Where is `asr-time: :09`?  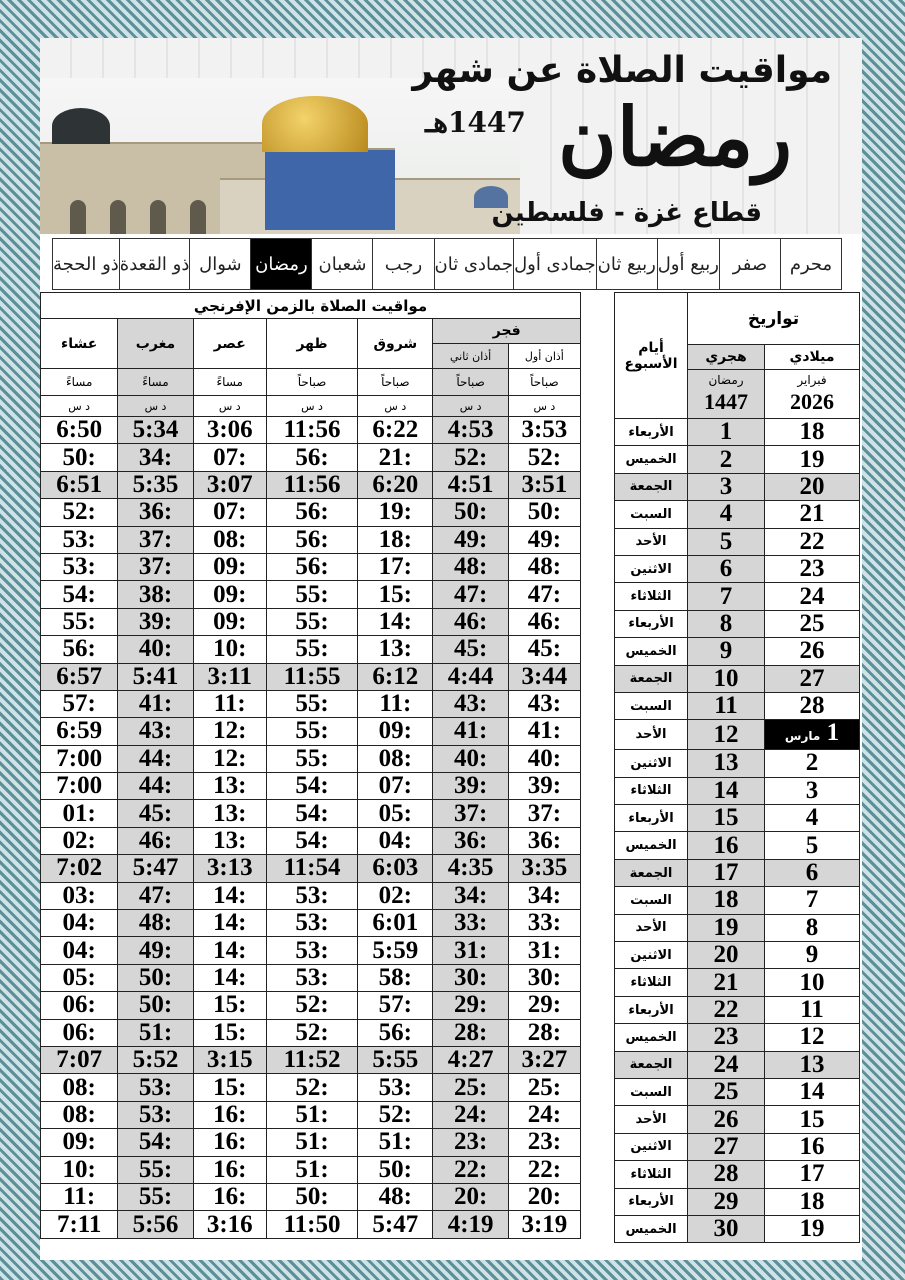 asr-time: :09 is located at coordinates (229, 622).